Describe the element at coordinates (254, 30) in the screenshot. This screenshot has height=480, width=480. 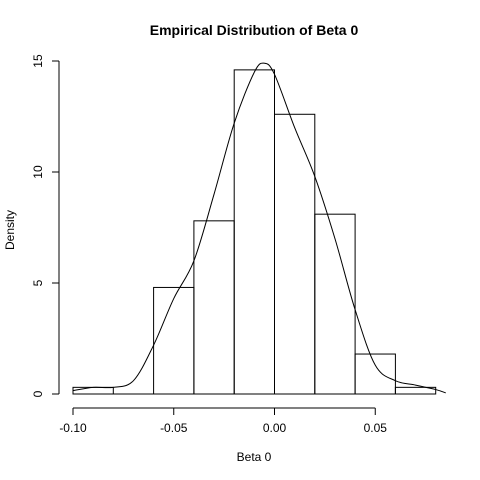
I see `chart-title: Empirical Distribution of Beta 0` at that location.